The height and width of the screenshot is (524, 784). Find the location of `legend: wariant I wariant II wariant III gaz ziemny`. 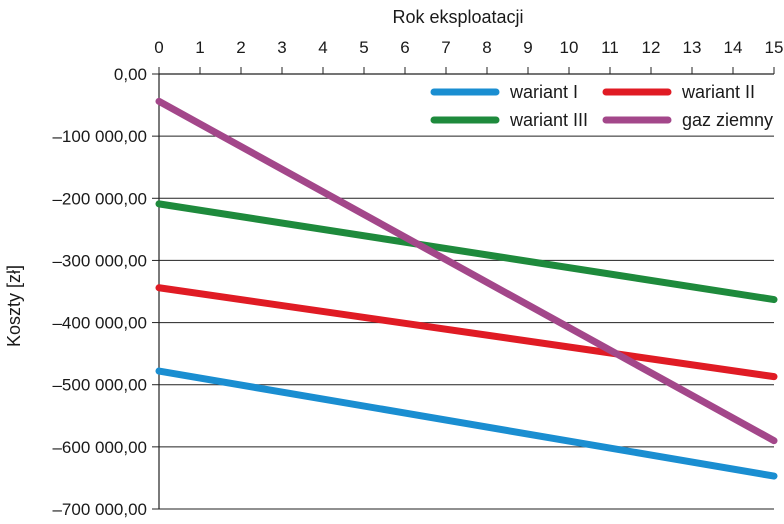

legend: wariant I wariant II wariant III gaz ziemny is located at coordinates (601, 106).